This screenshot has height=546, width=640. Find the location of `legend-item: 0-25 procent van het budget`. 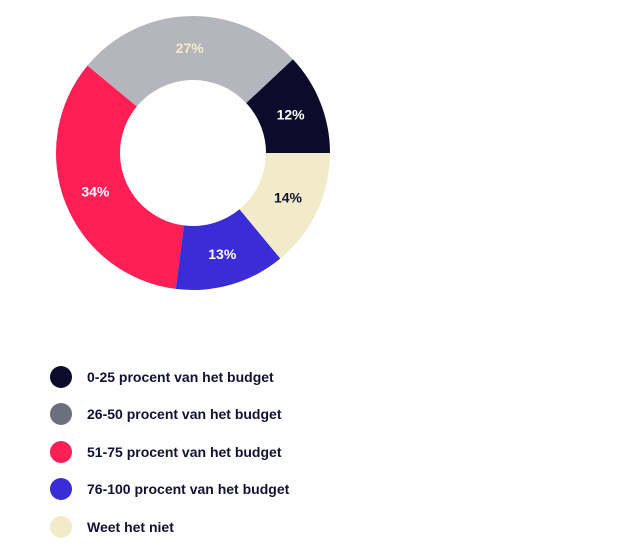

legend-item: 0-25 procent van het budget is located at coordinates (169, 377).